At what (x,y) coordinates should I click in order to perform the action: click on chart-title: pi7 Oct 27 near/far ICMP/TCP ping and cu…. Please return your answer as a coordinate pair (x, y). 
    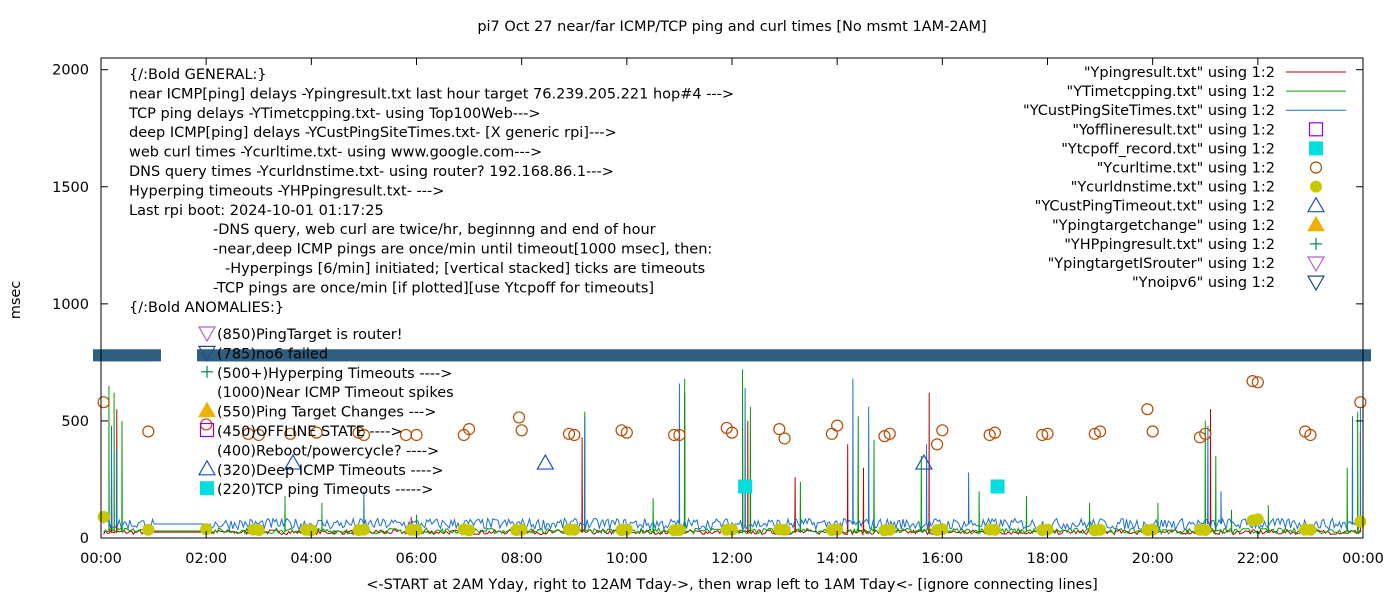
    Looking at the image, I should click on (731, 27).